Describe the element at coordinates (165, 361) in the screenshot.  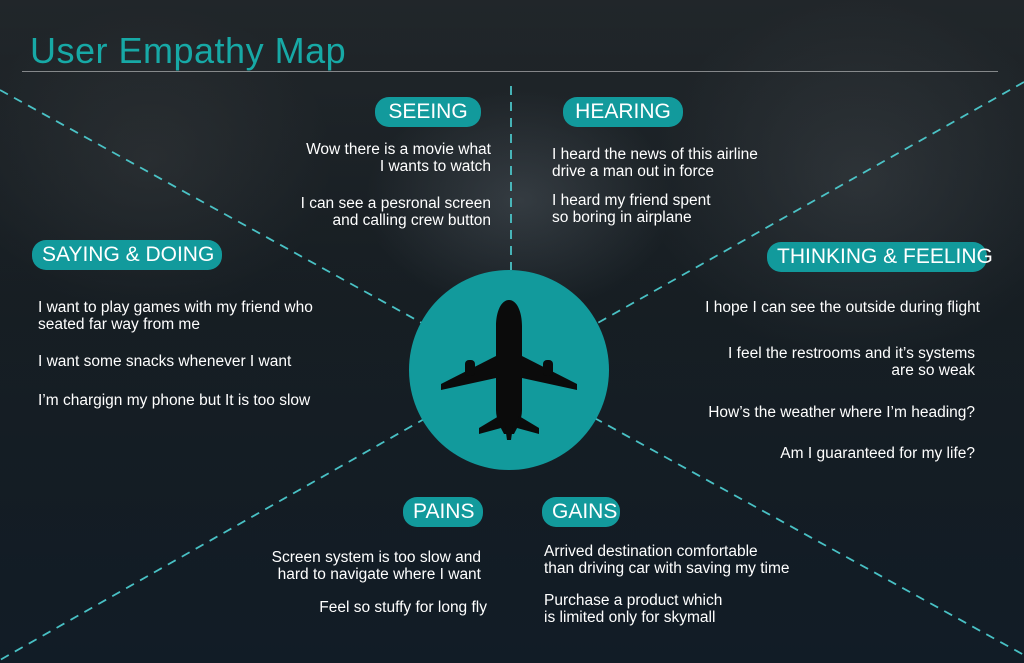
I see `saying-doing-note-2: I want some snacks whenever I want` at that location.